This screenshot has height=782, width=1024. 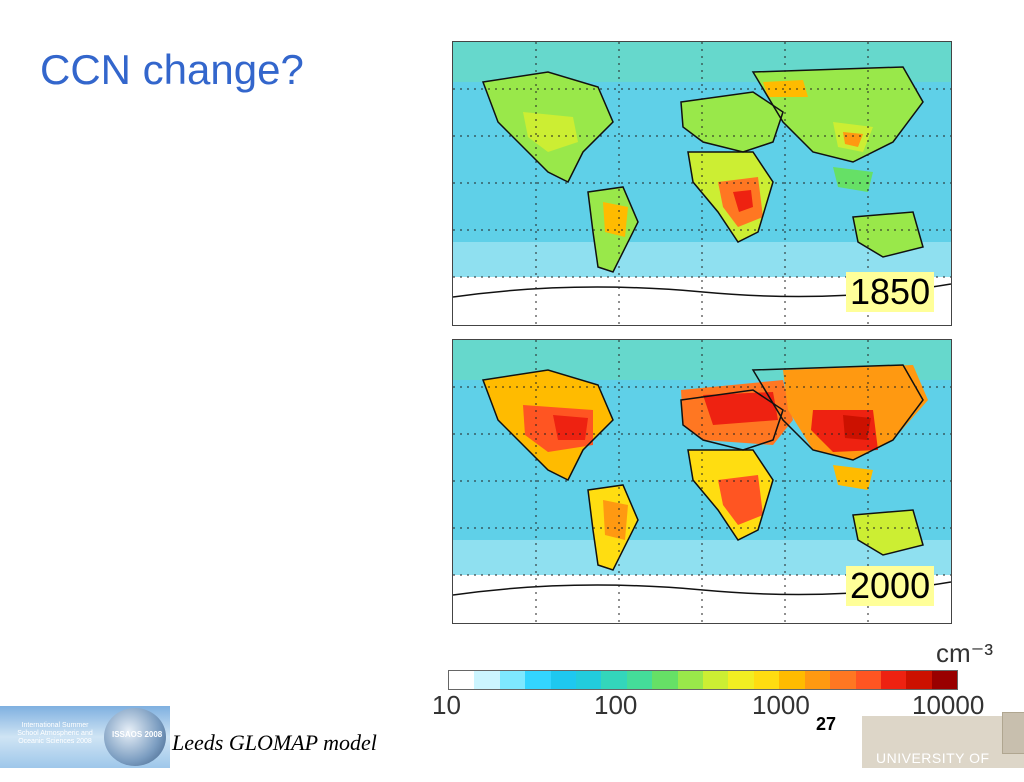 What do you see at coordinates (965, 653) in the screenshot?
I see `colorbar-unit: cm⁻³` at bounding box center [965, 653].